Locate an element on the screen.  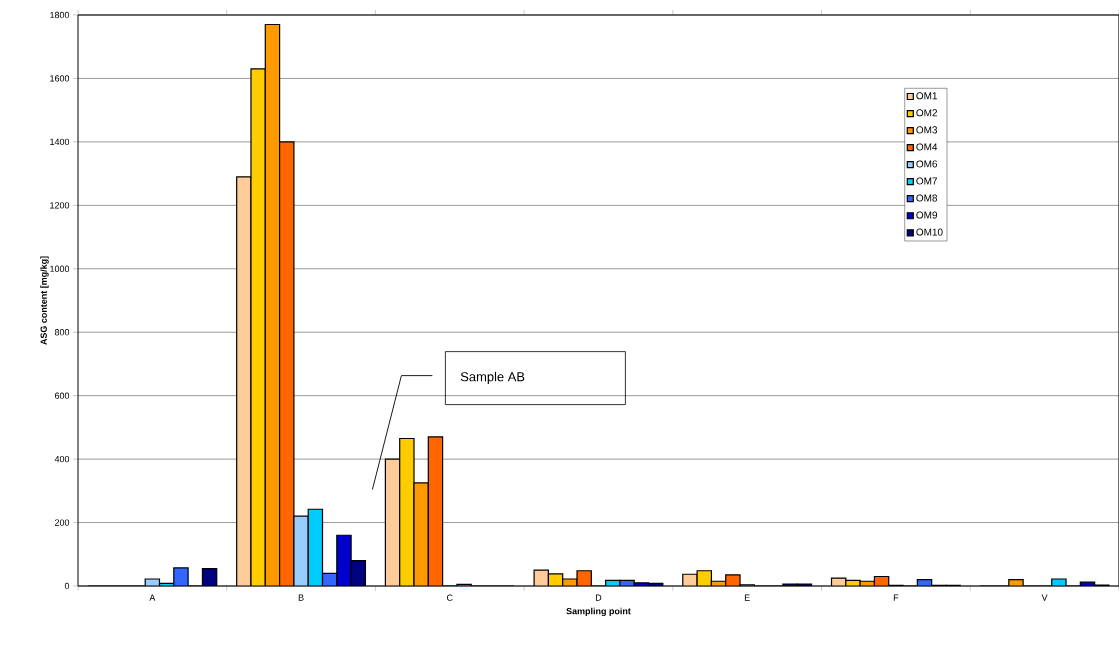
y-tick-label: 1800 is located at coordinates (60, 15).